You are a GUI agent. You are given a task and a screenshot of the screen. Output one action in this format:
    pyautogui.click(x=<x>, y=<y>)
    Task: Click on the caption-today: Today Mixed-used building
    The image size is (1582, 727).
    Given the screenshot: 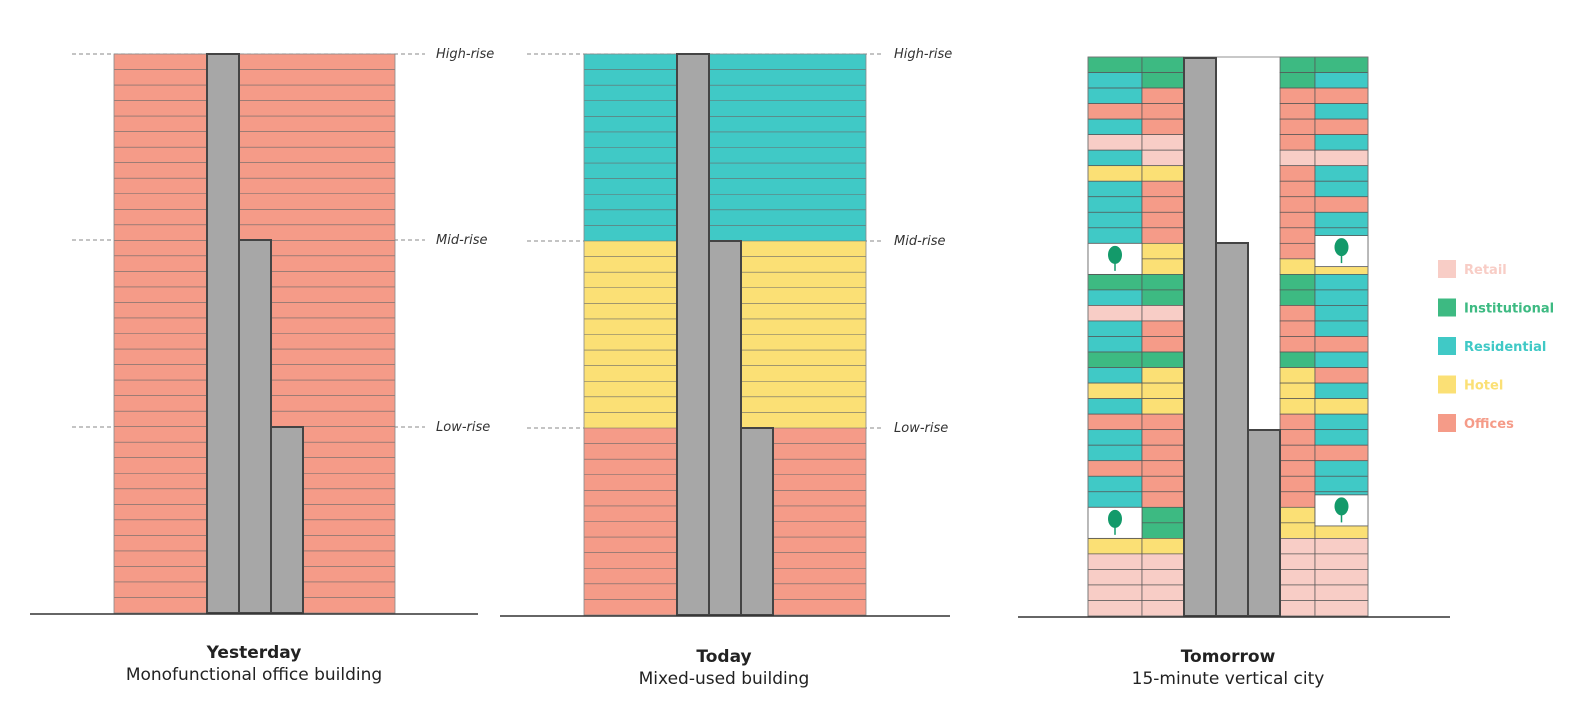 What is the action you would take?
    pyautogui.click(x=724, y=668)
    